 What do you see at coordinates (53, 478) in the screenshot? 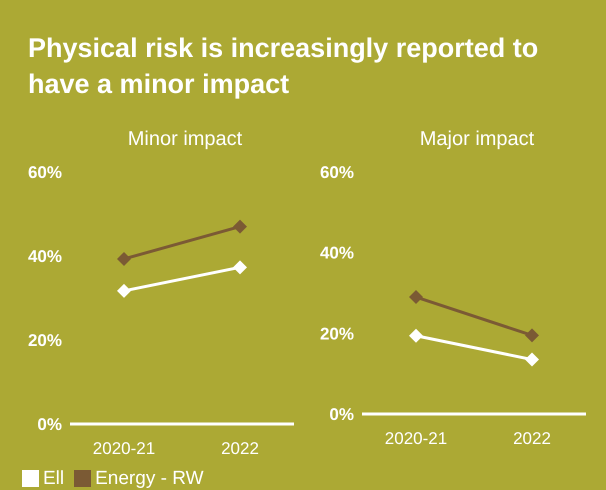
I see `legend-label: Ell` at bounding box center [53, 478].